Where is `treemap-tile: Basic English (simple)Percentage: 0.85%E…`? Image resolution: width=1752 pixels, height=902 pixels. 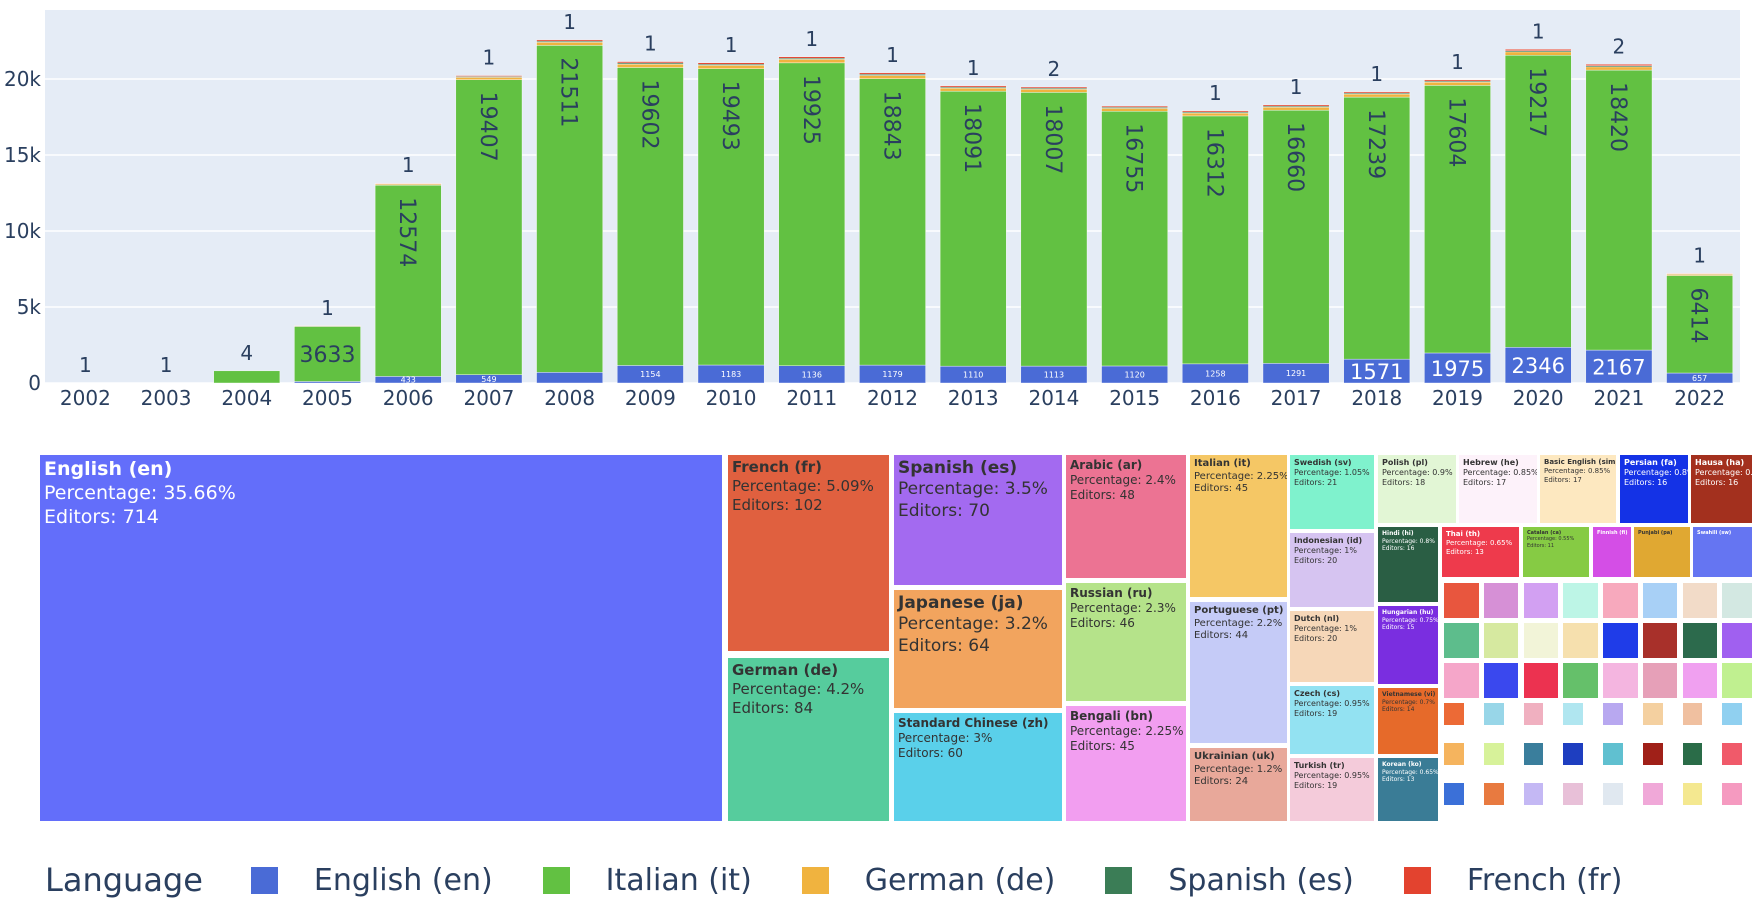 treemap-tile: Basic English (simple)Percentage: 0.85%E… is located at coordinates (1578, 489).